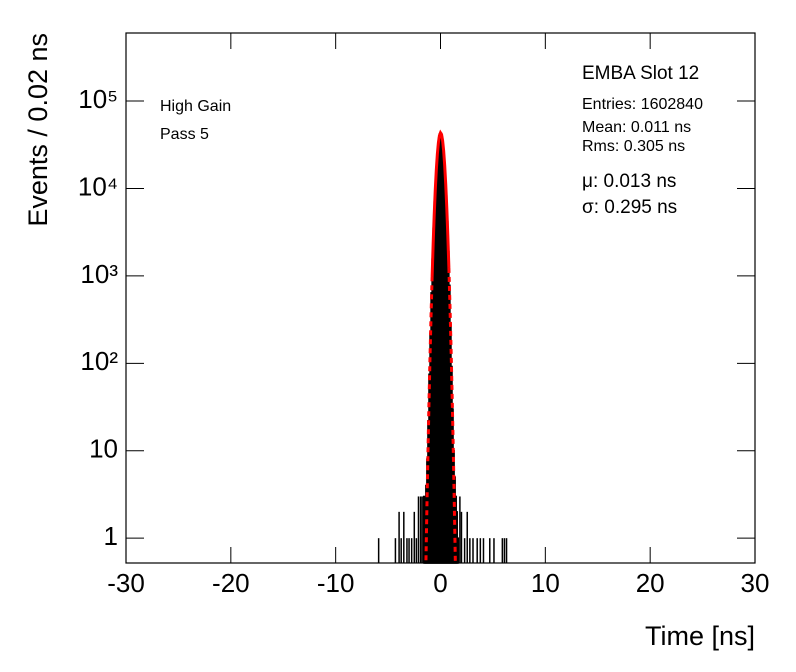  What do you see at coordinates (642, 104) in the screenshot?
I see `stats-line: Entries: 1602840` at bounding box center [642, 104].